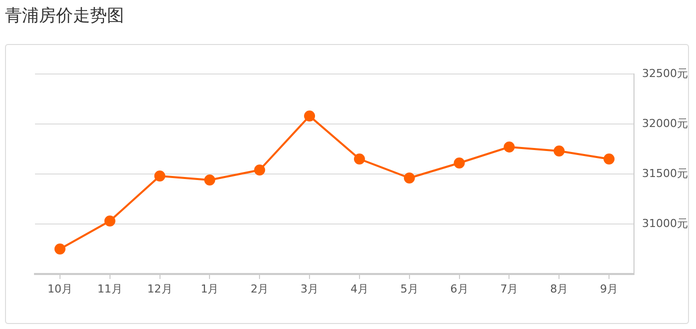  What do you see at coordinates (259, 289) in the screenshot?
I see `x-tick-label: 2月` at bounding box center [259, 289].